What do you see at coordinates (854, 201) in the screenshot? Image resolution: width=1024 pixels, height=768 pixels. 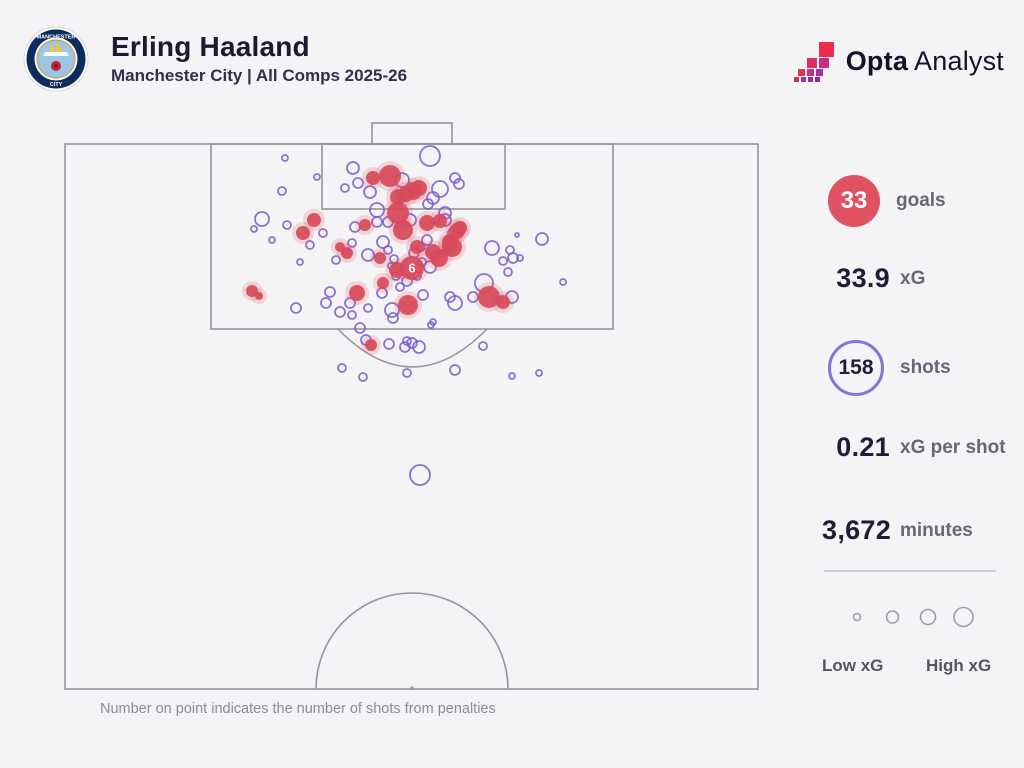 I see `goals-badge: 33` at bounding box center [854, 201].